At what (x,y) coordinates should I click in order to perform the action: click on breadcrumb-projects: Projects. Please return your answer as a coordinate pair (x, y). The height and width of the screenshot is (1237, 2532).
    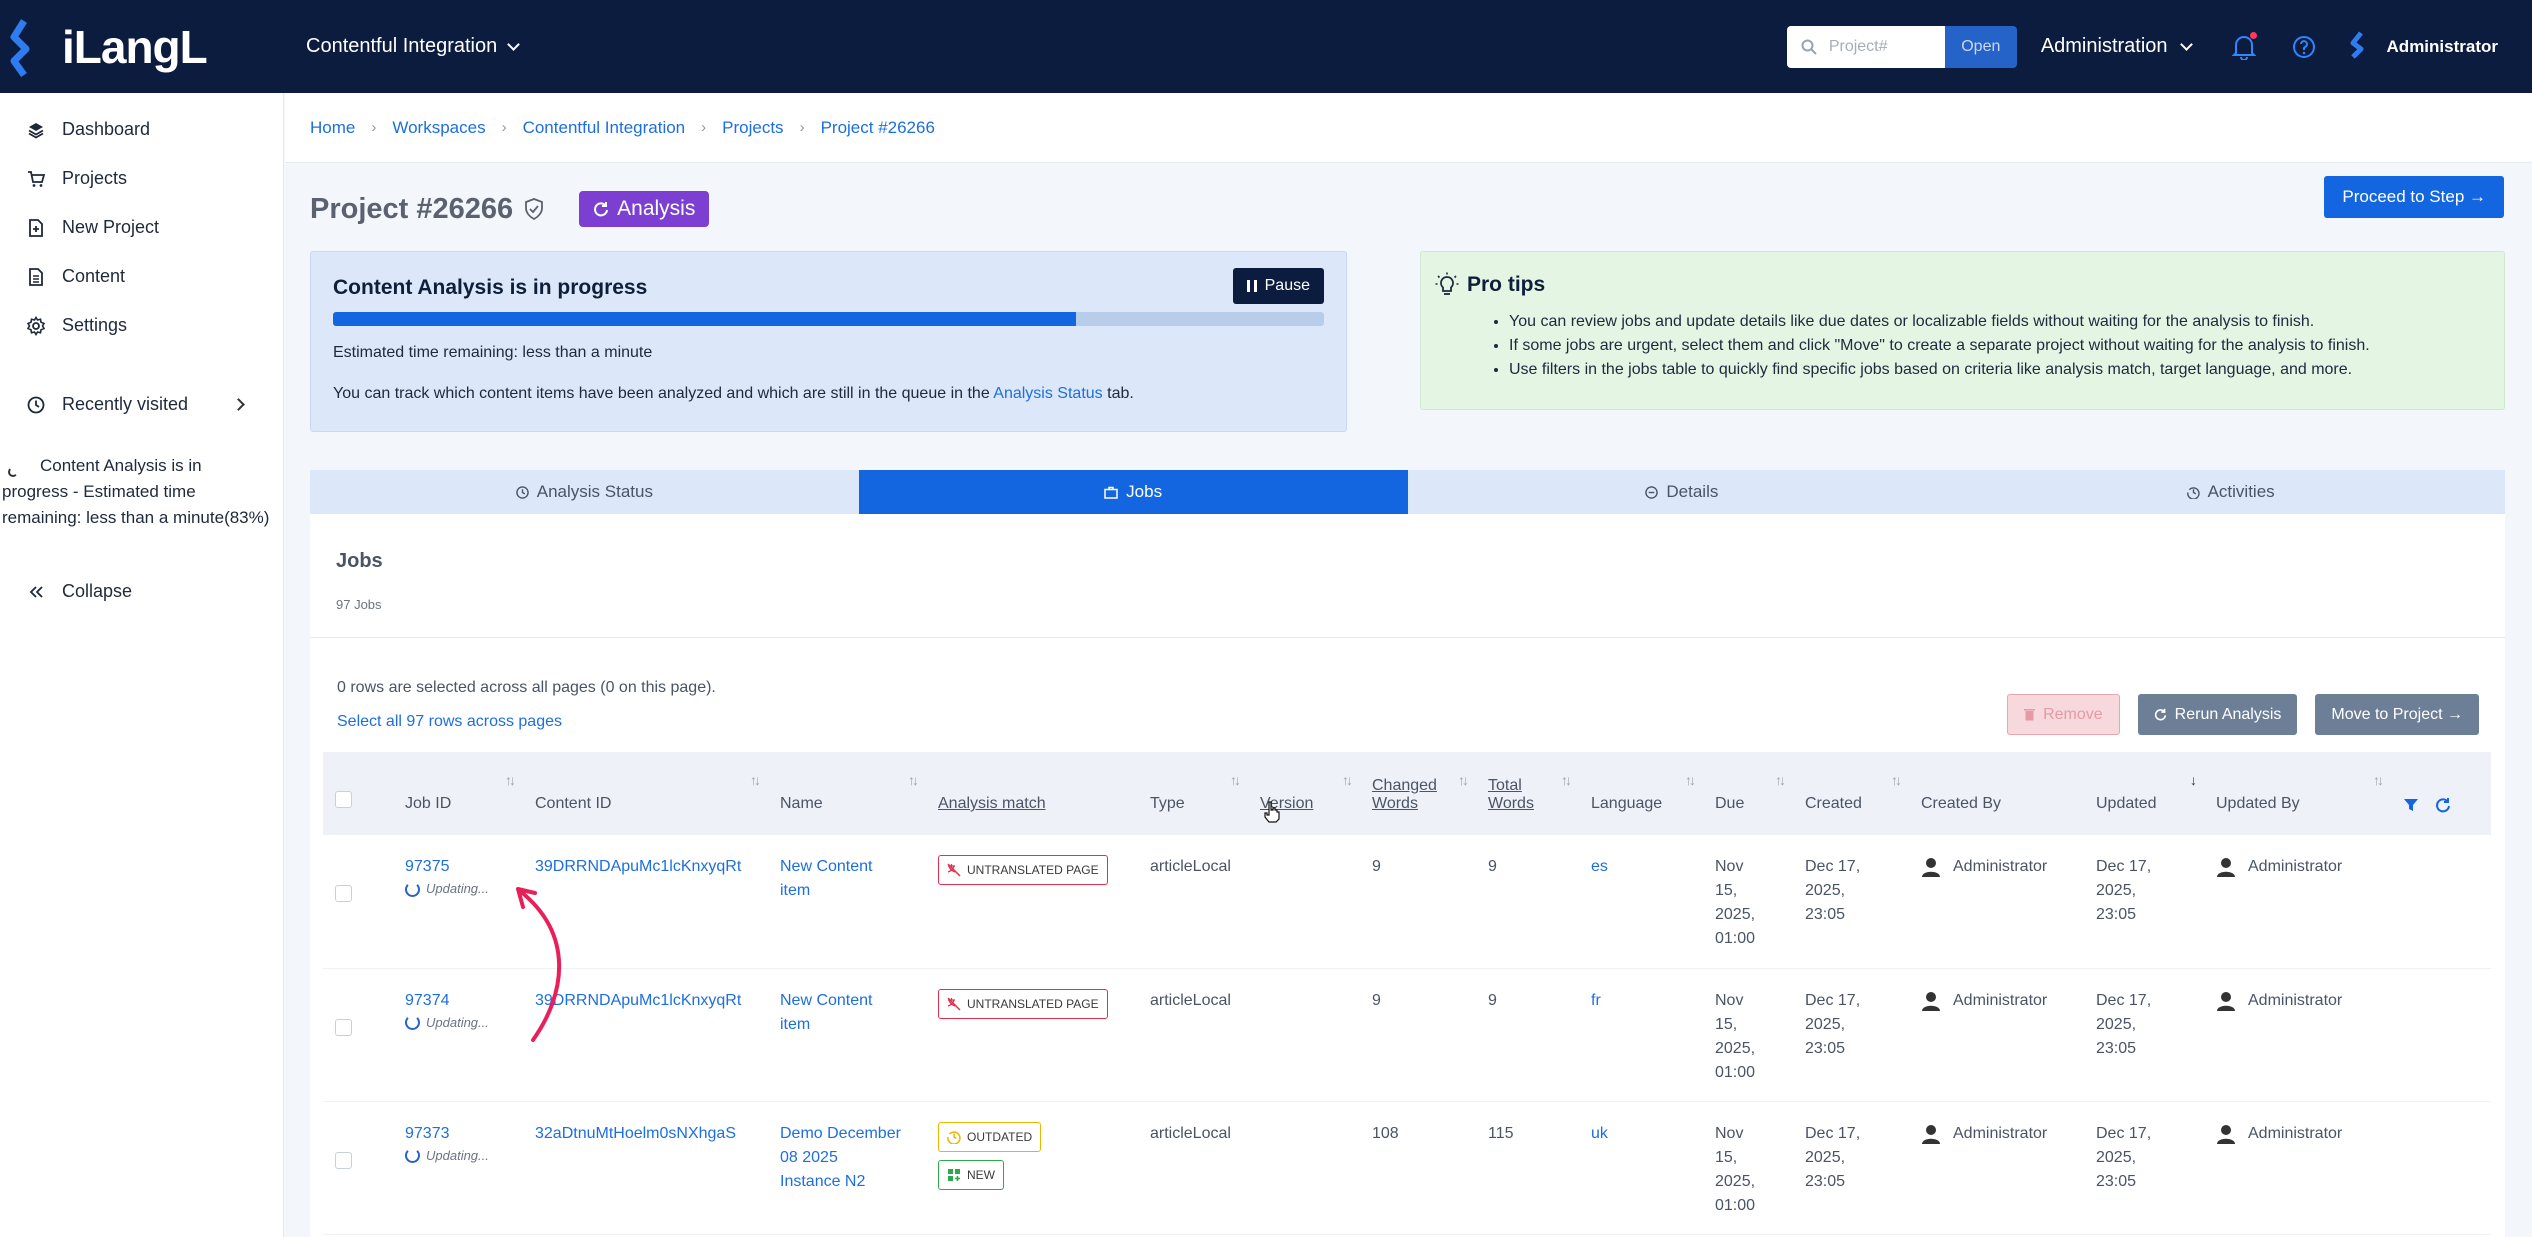
    Looking at the image, I should click on (753, 127).